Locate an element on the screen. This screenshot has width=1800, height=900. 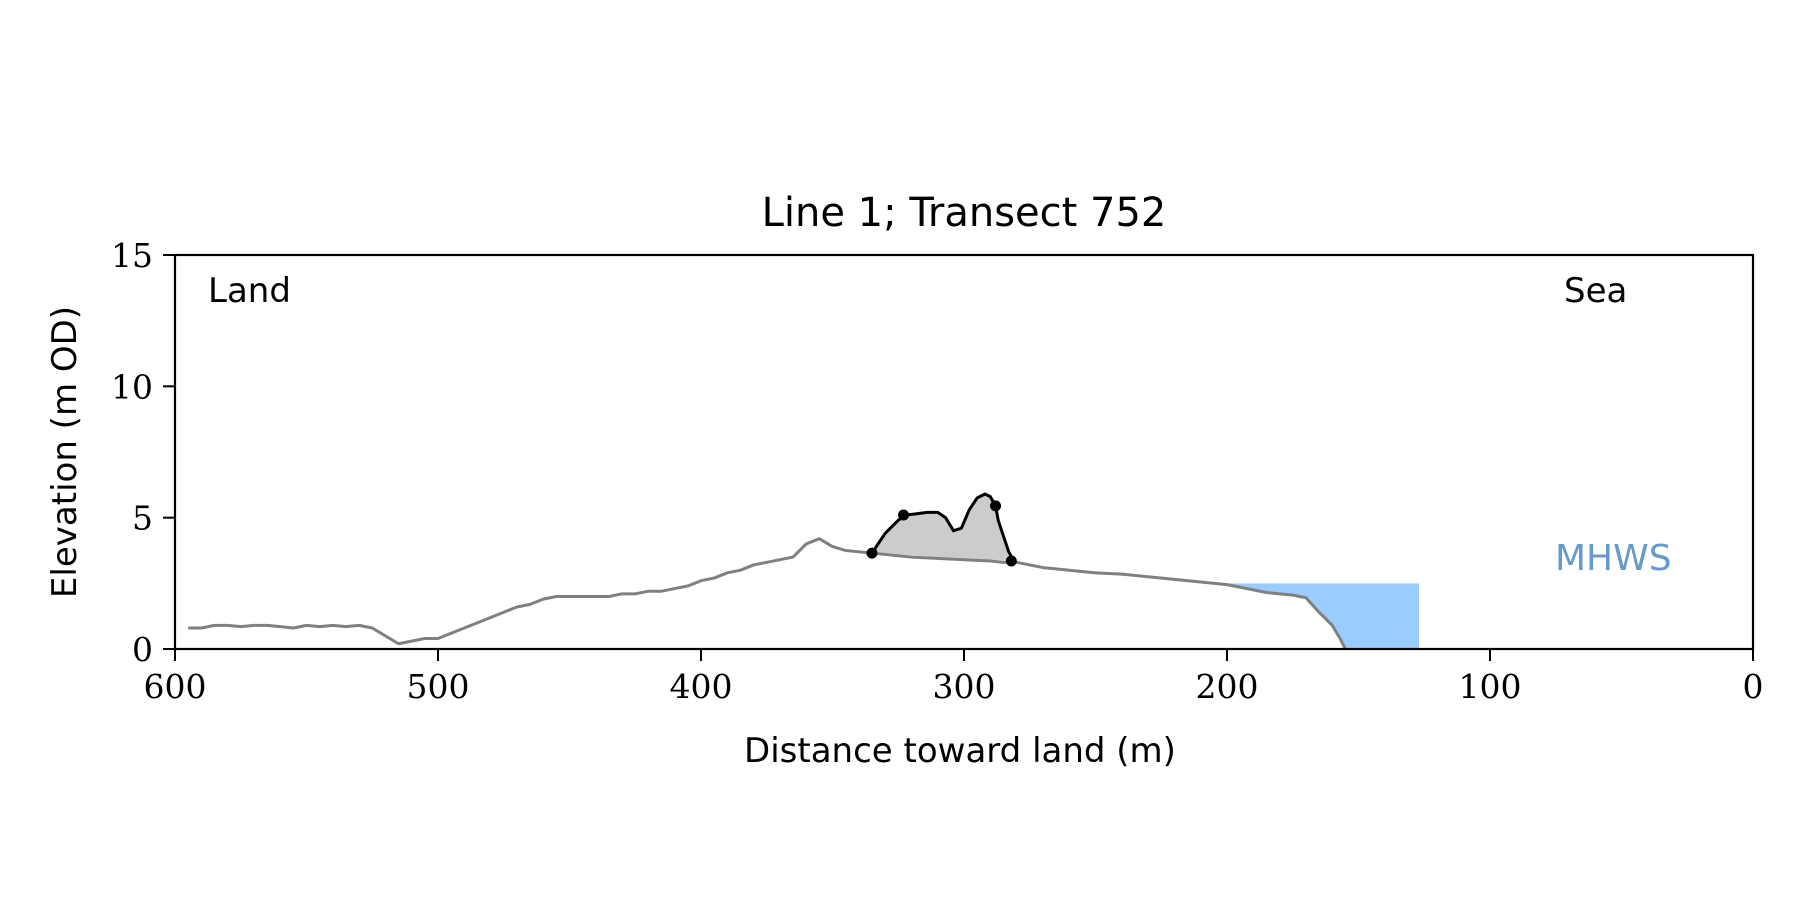
x-tick-label: 300 is located at coordinates (964, 686).